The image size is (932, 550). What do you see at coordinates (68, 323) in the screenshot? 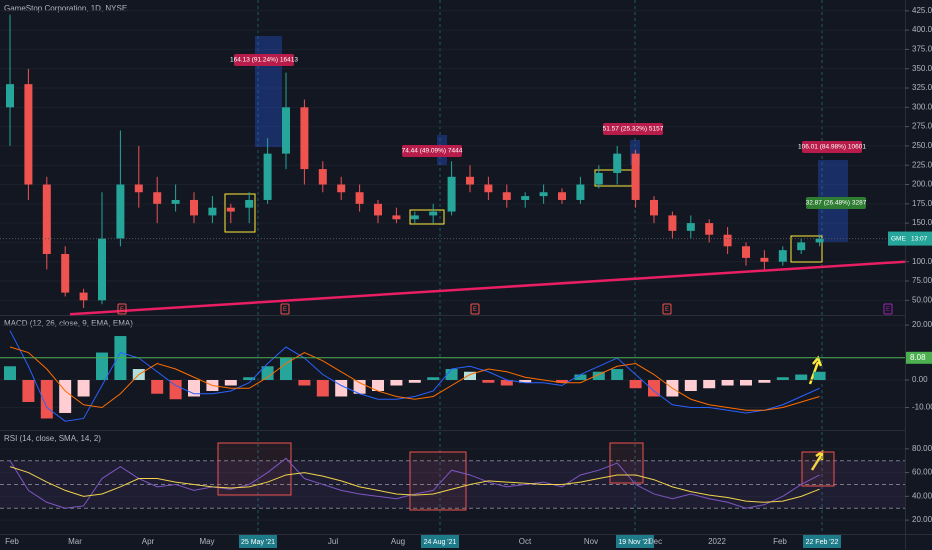
I see `panel-title: MACD (12, 26, close, 9, EMA, EMA)` at bounding box center [68, 323].